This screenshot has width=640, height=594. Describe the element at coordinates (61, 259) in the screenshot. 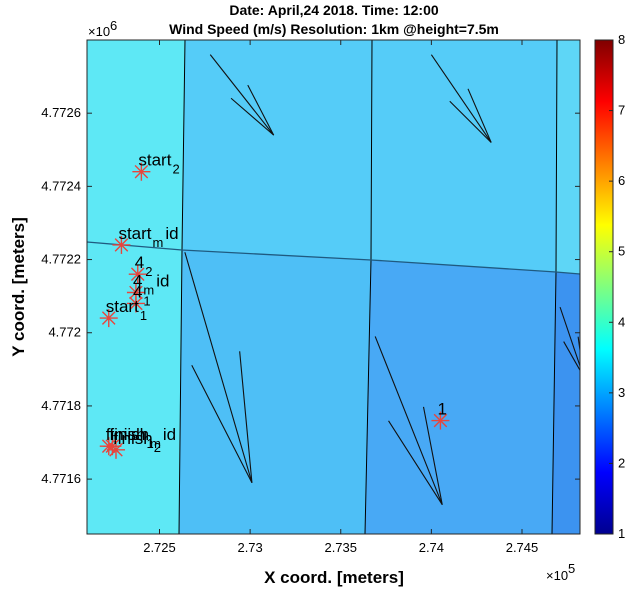

I see `y-tick-label: 4.7722` at that location.